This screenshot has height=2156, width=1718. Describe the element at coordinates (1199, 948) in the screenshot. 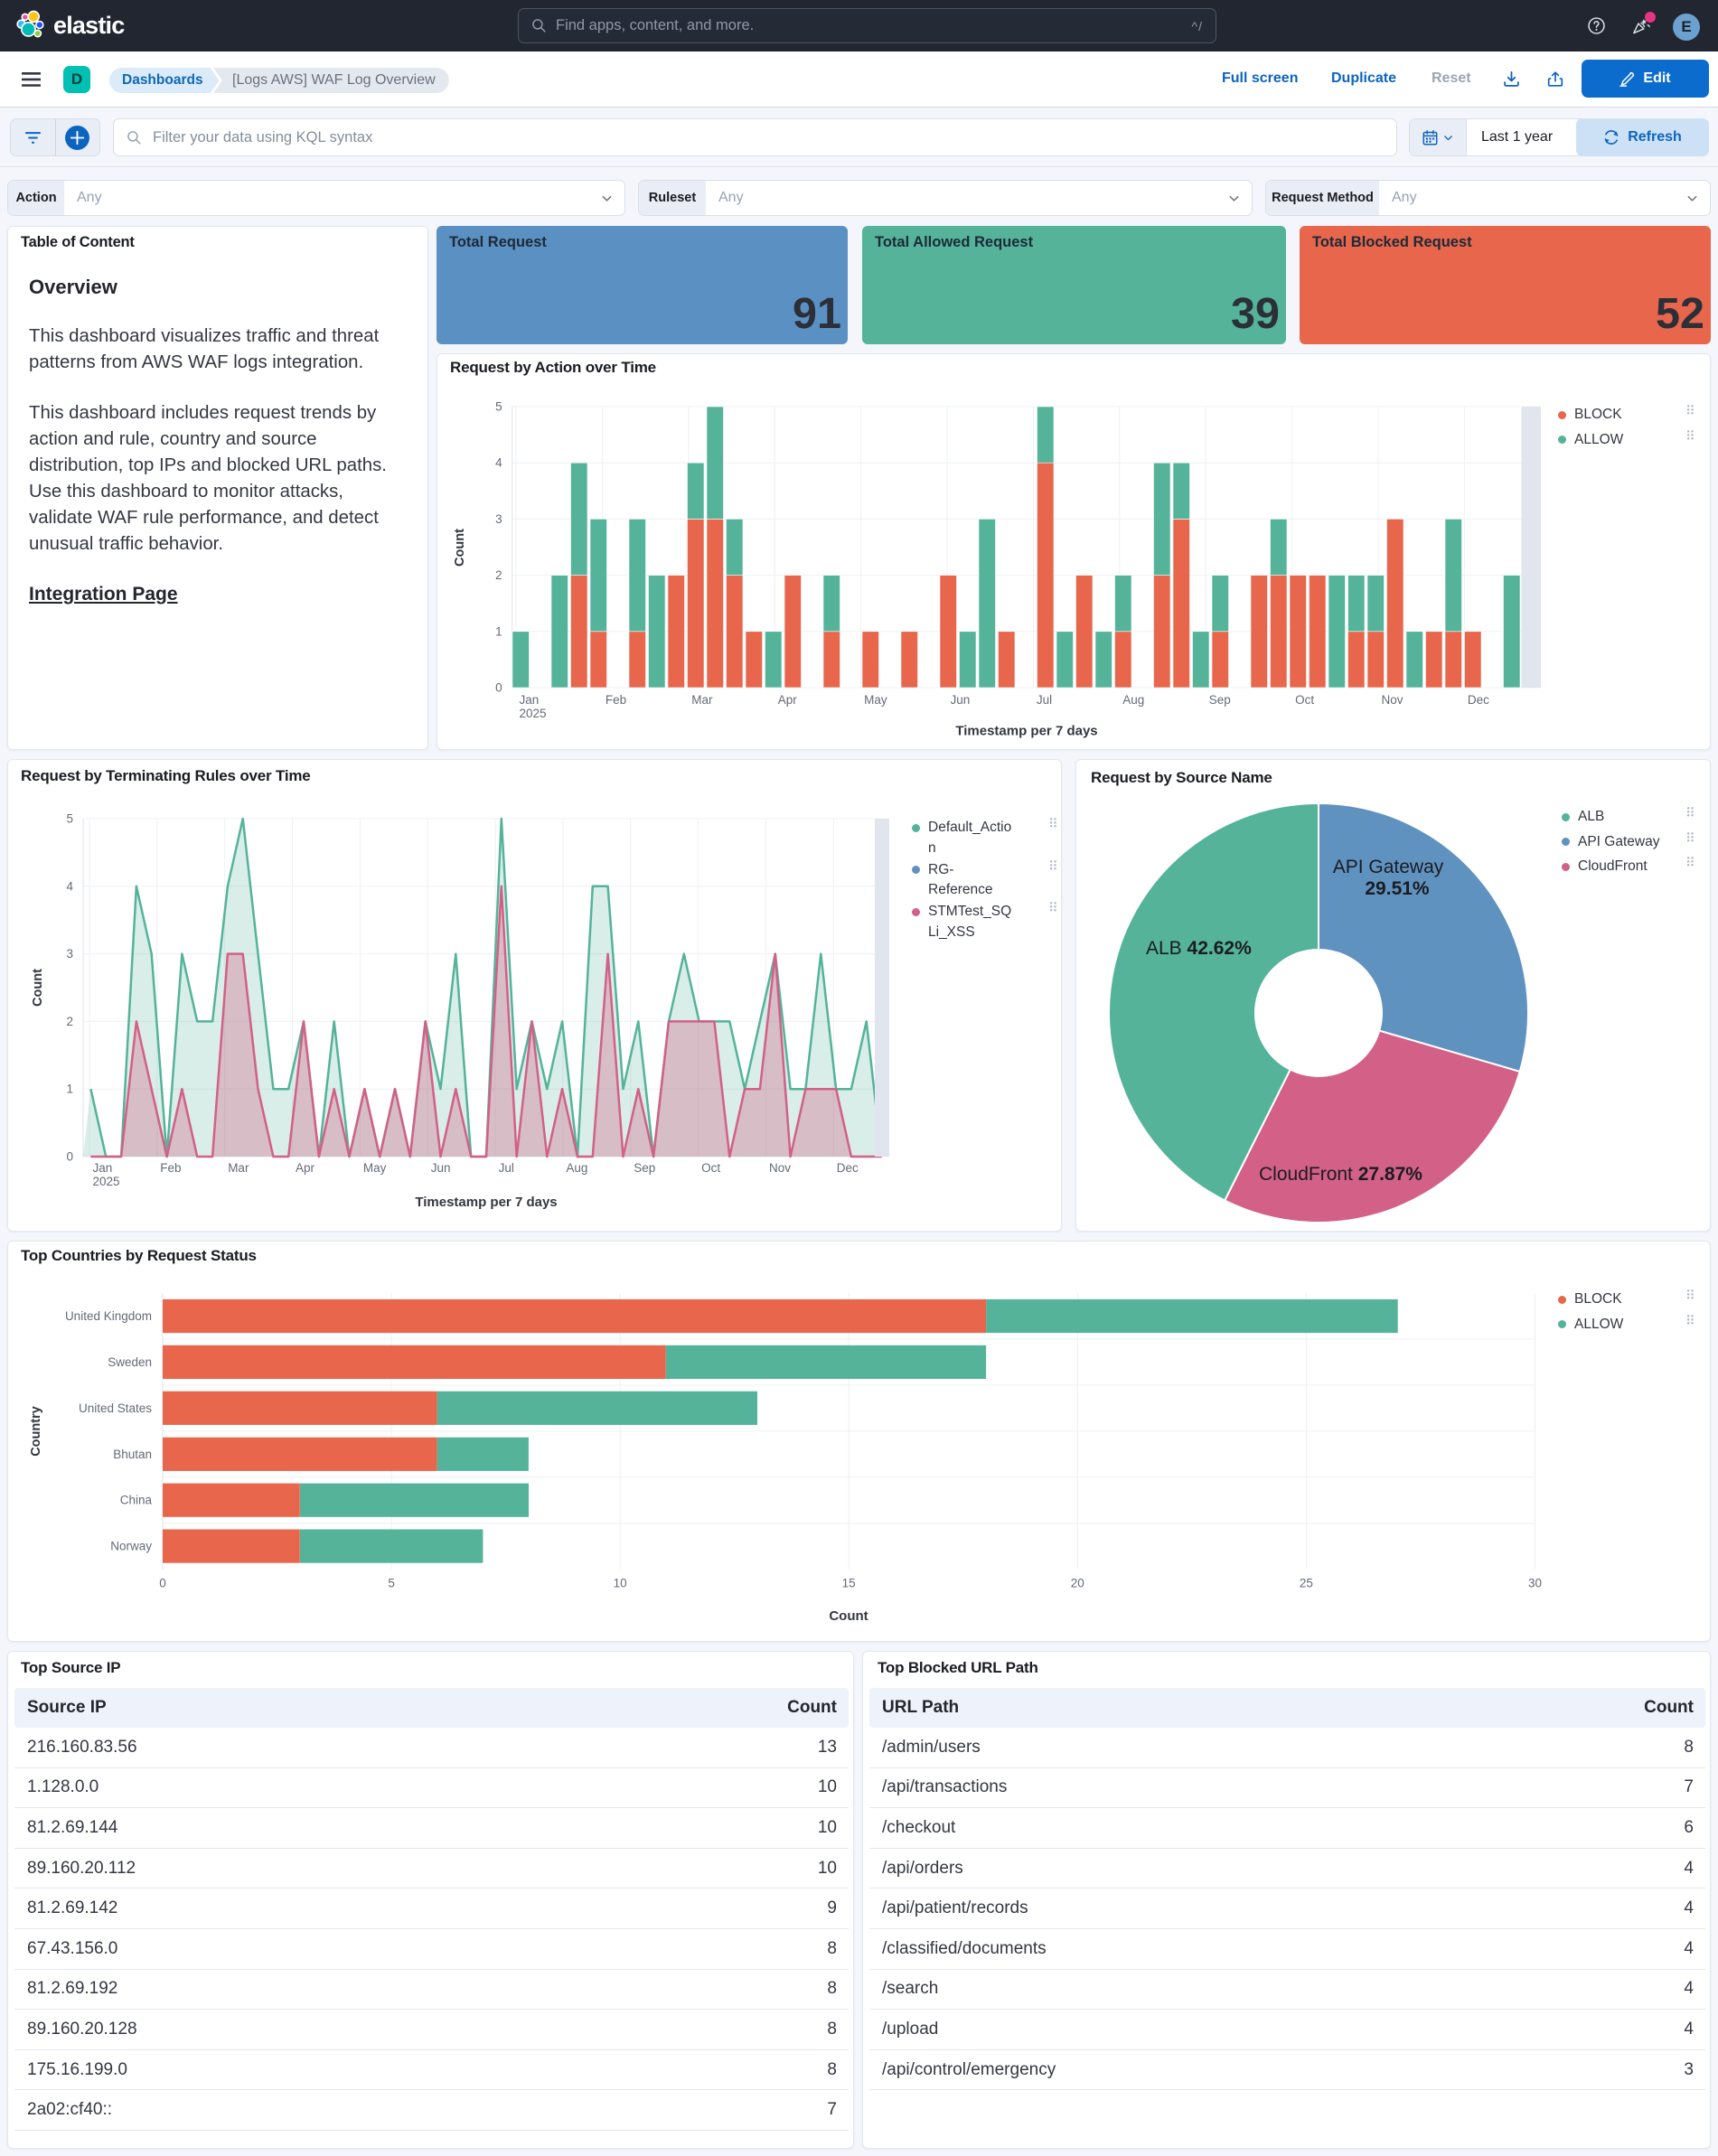

I see `svg-text: ALB 42.62%` at that location.